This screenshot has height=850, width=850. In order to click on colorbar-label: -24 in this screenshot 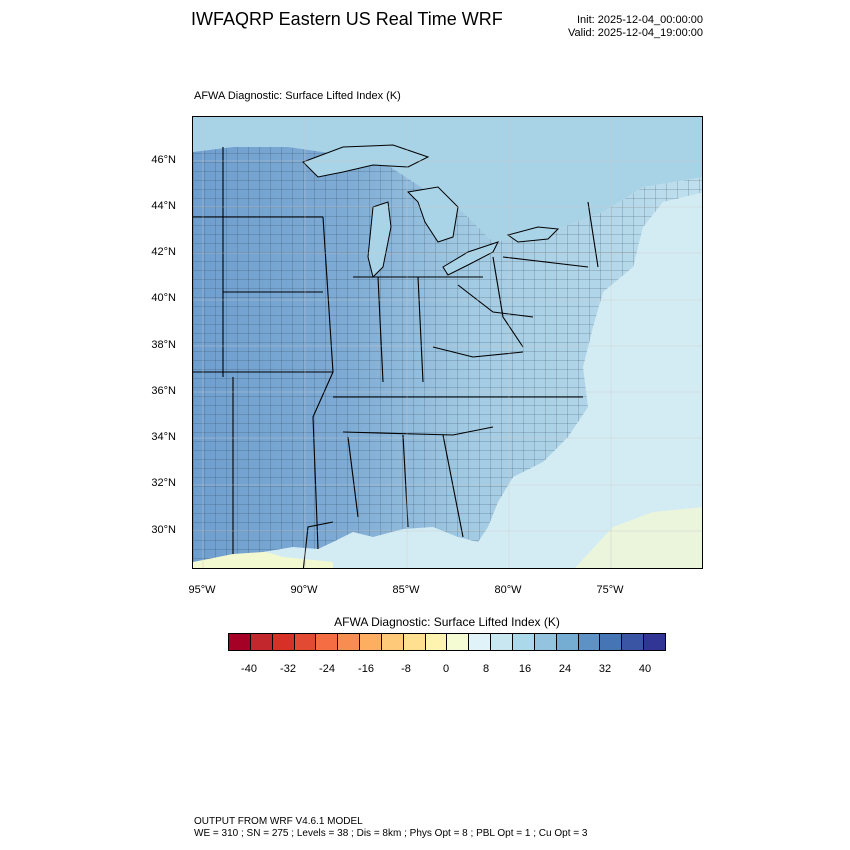, I will do `click(327, 669)`.